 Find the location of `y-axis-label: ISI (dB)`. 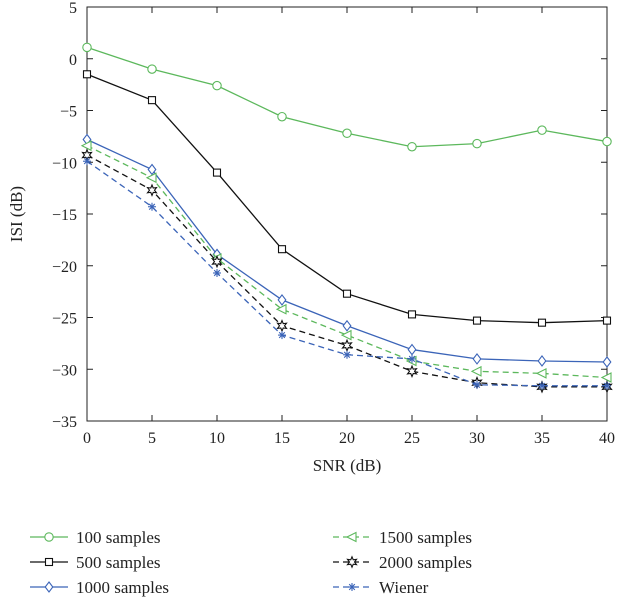

y-axis-label: ISI (dB) is located at coordinates (16, 214).